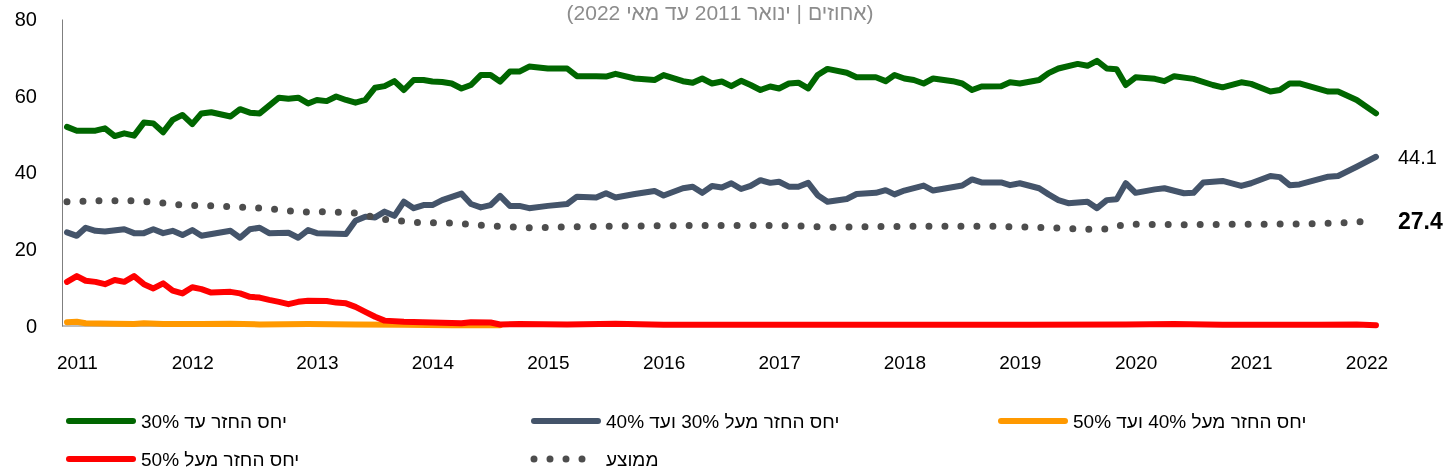  I want to click on x-tick-label: 2019, so click(1020, 363).